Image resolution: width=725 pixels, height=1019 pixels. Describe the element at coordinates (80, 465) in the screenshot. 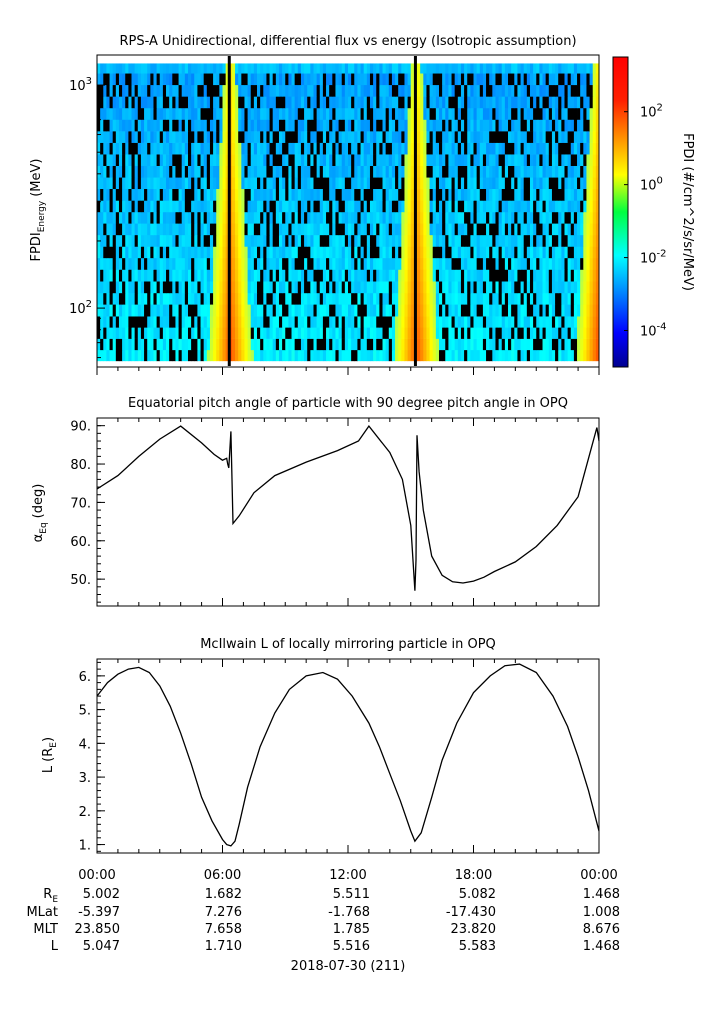

I see `y-tick-label: 80.` at that location.